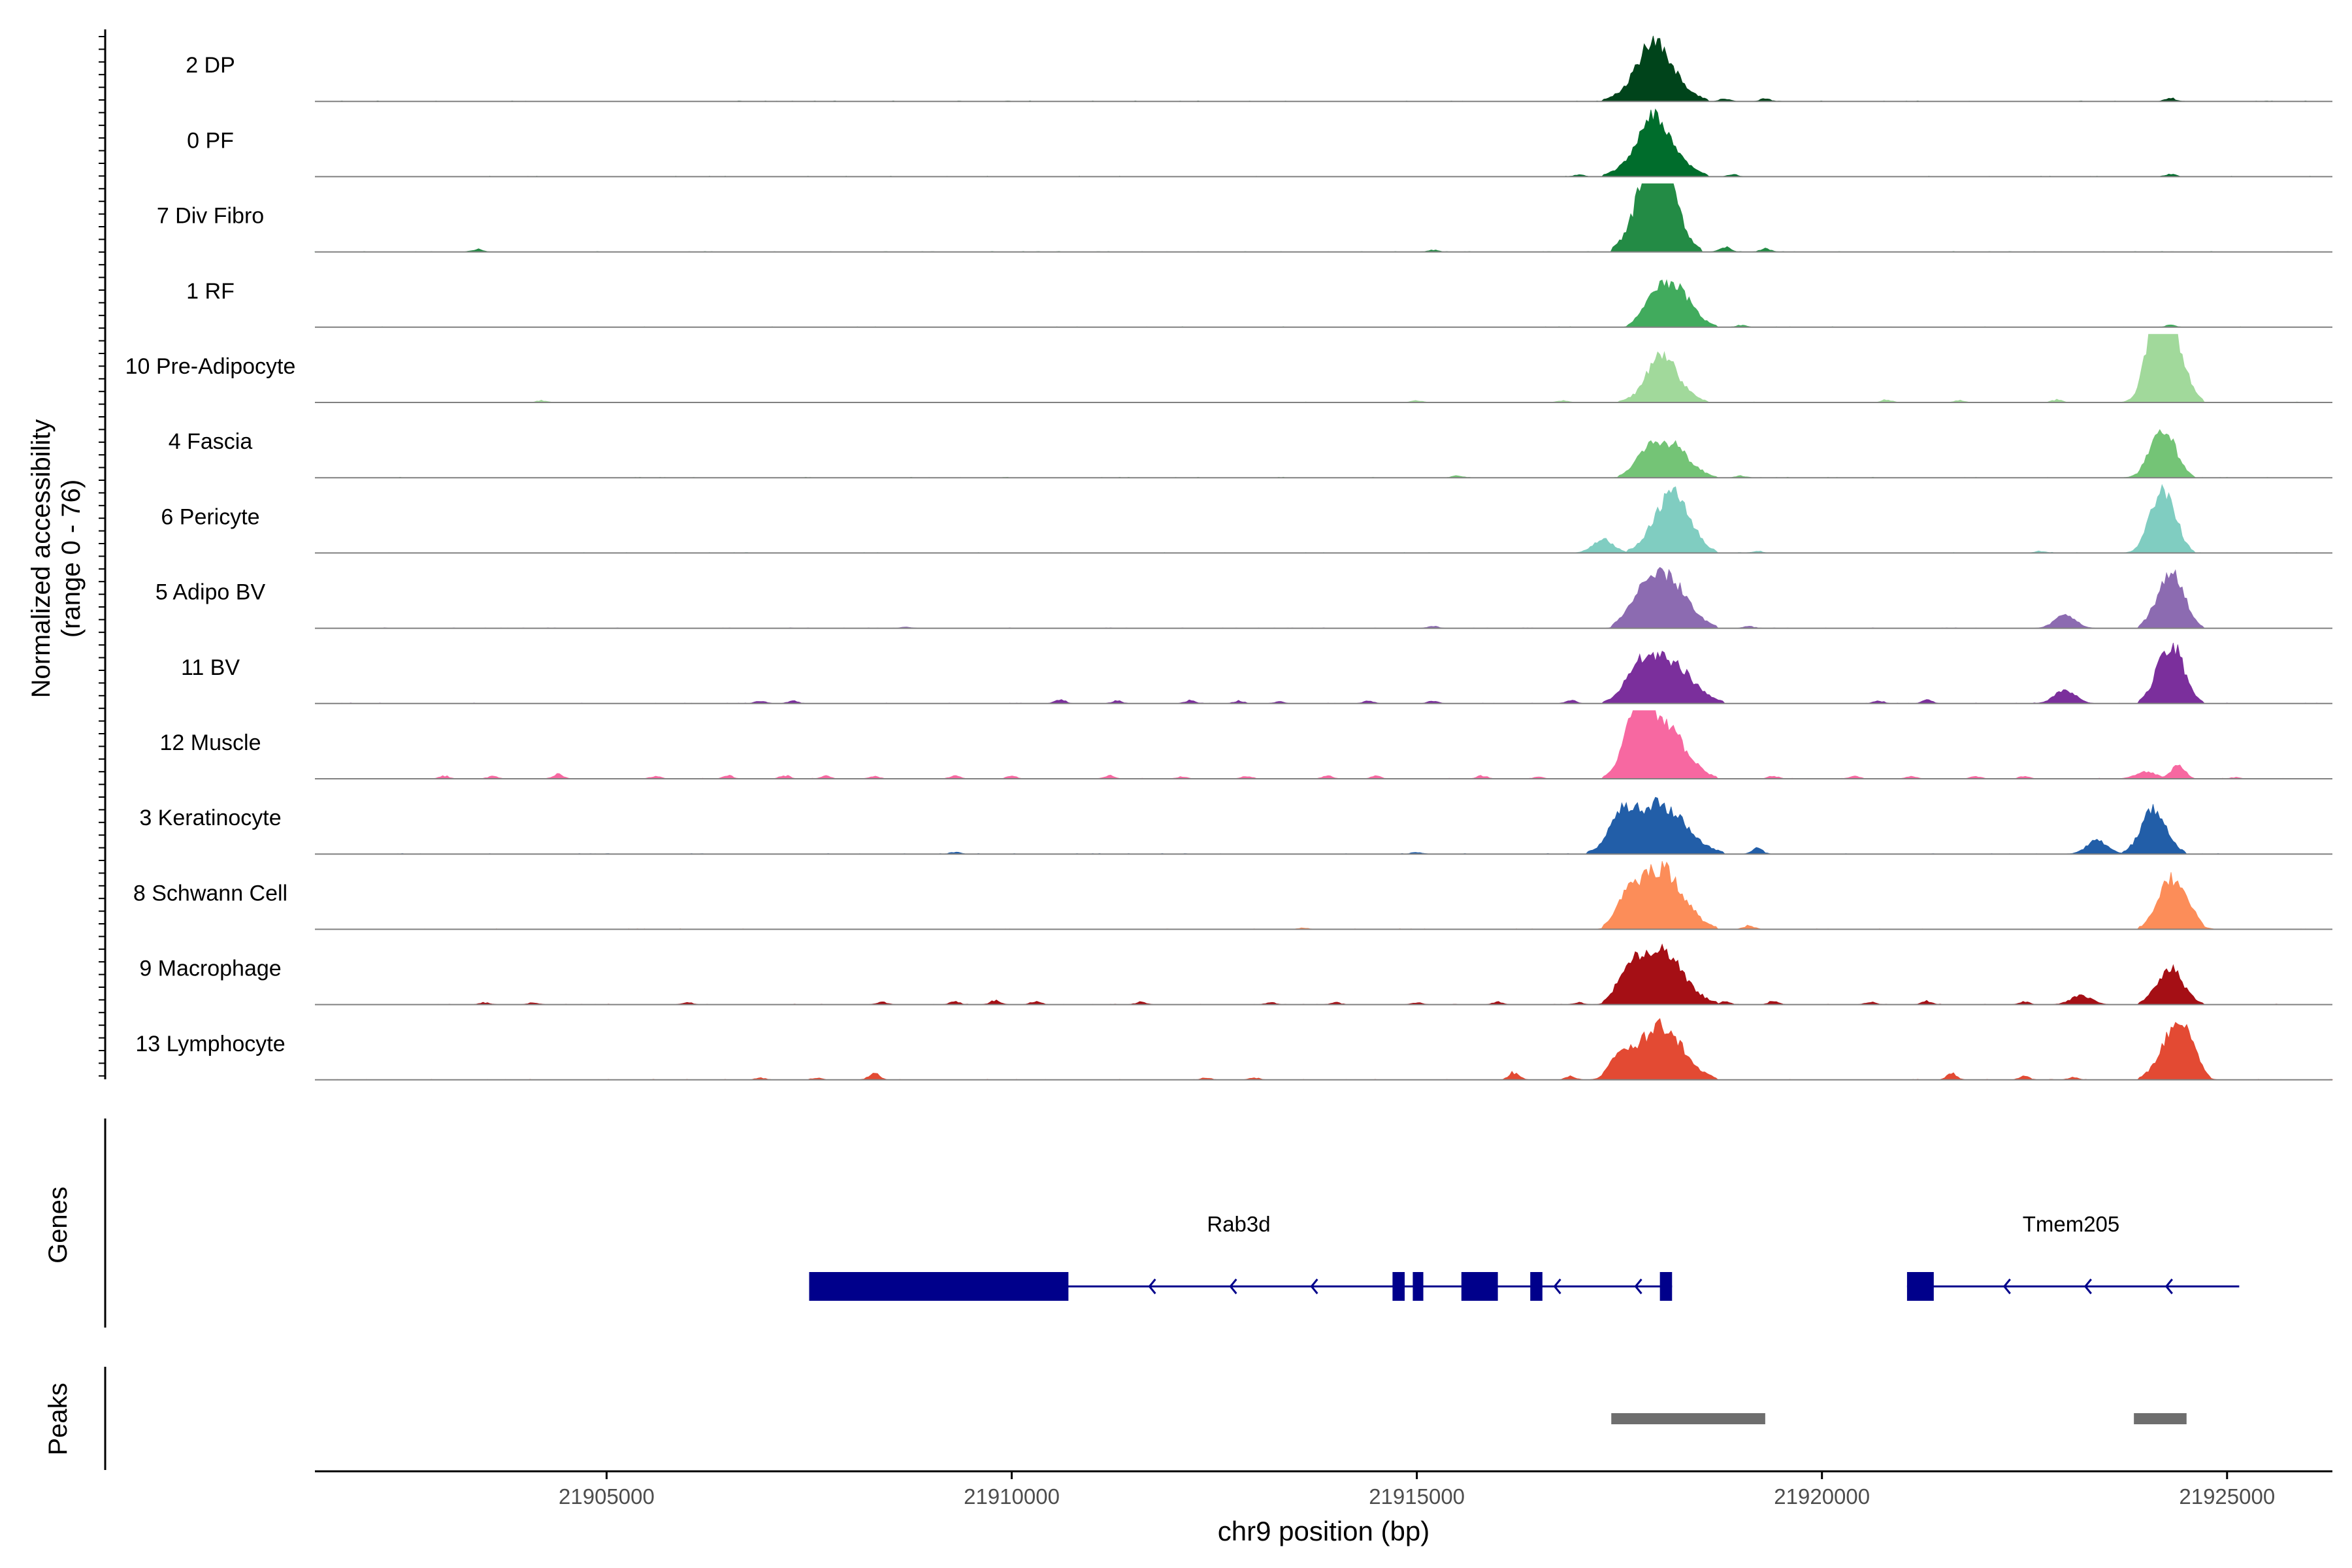 The height and width of the screenshot is (1568, 2352). What do you see at coordinates (210, 893) in the screenshot?
I see `track-label: 8 Schwann Cell` at bounding box center [210, 893].